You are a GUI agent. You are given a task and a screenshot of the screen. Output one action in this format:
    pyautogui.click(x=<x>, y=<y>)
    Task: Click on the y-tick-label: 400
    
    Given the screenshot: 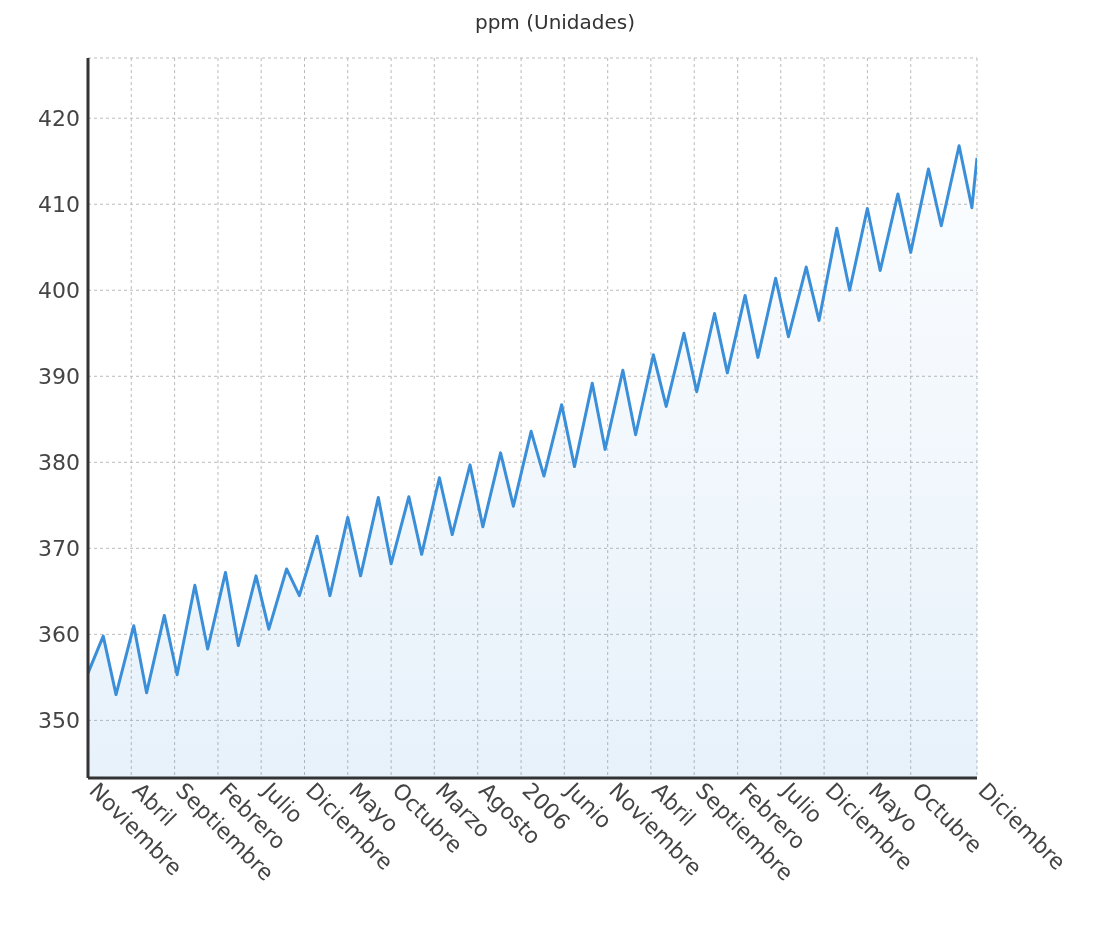 What is the action you would take?
    pyautogui.click(x=59, y=291)
    